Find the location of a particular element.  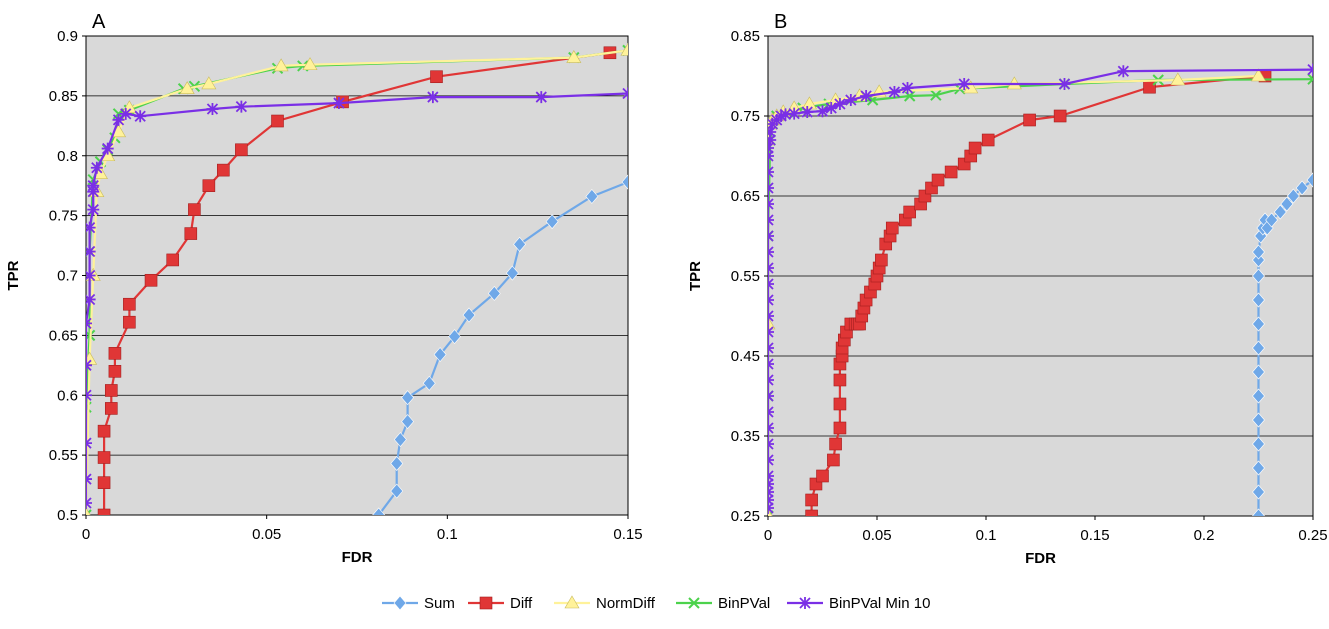

y-tick-label: 0.6 is located at coordinates (67, 395).